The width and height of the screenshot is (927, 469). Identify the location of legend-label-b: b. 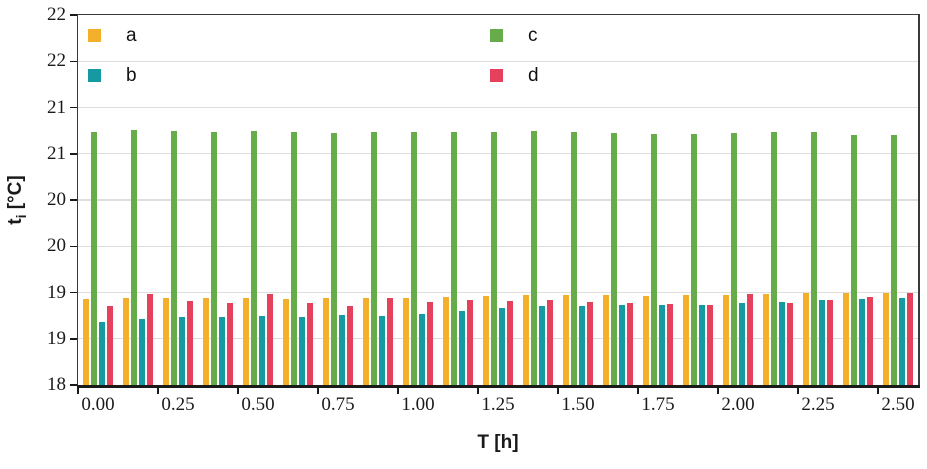
(131, 75).